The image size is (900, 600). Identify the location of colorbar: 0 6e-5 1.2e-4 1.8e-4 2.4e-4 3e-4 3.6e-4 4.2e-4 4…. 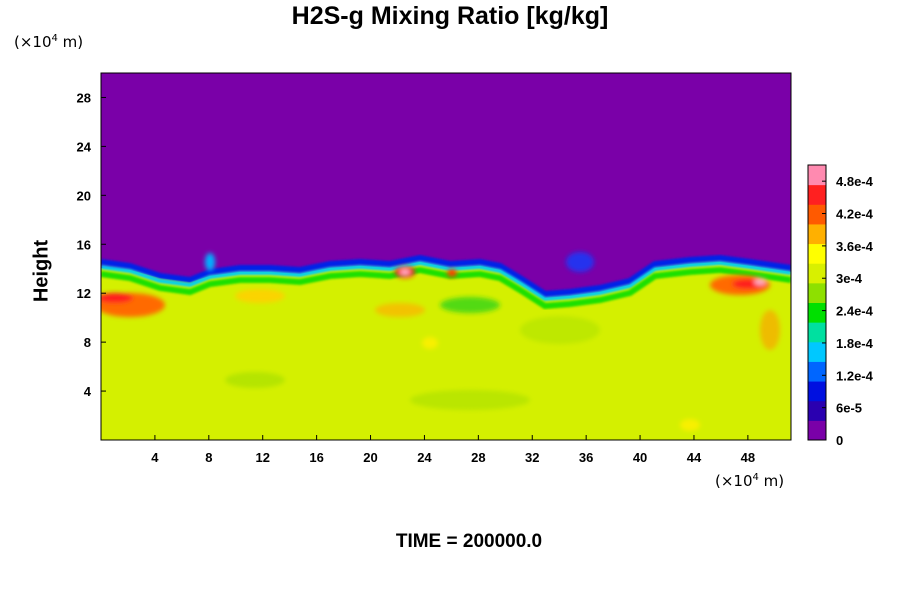
(840, 306).